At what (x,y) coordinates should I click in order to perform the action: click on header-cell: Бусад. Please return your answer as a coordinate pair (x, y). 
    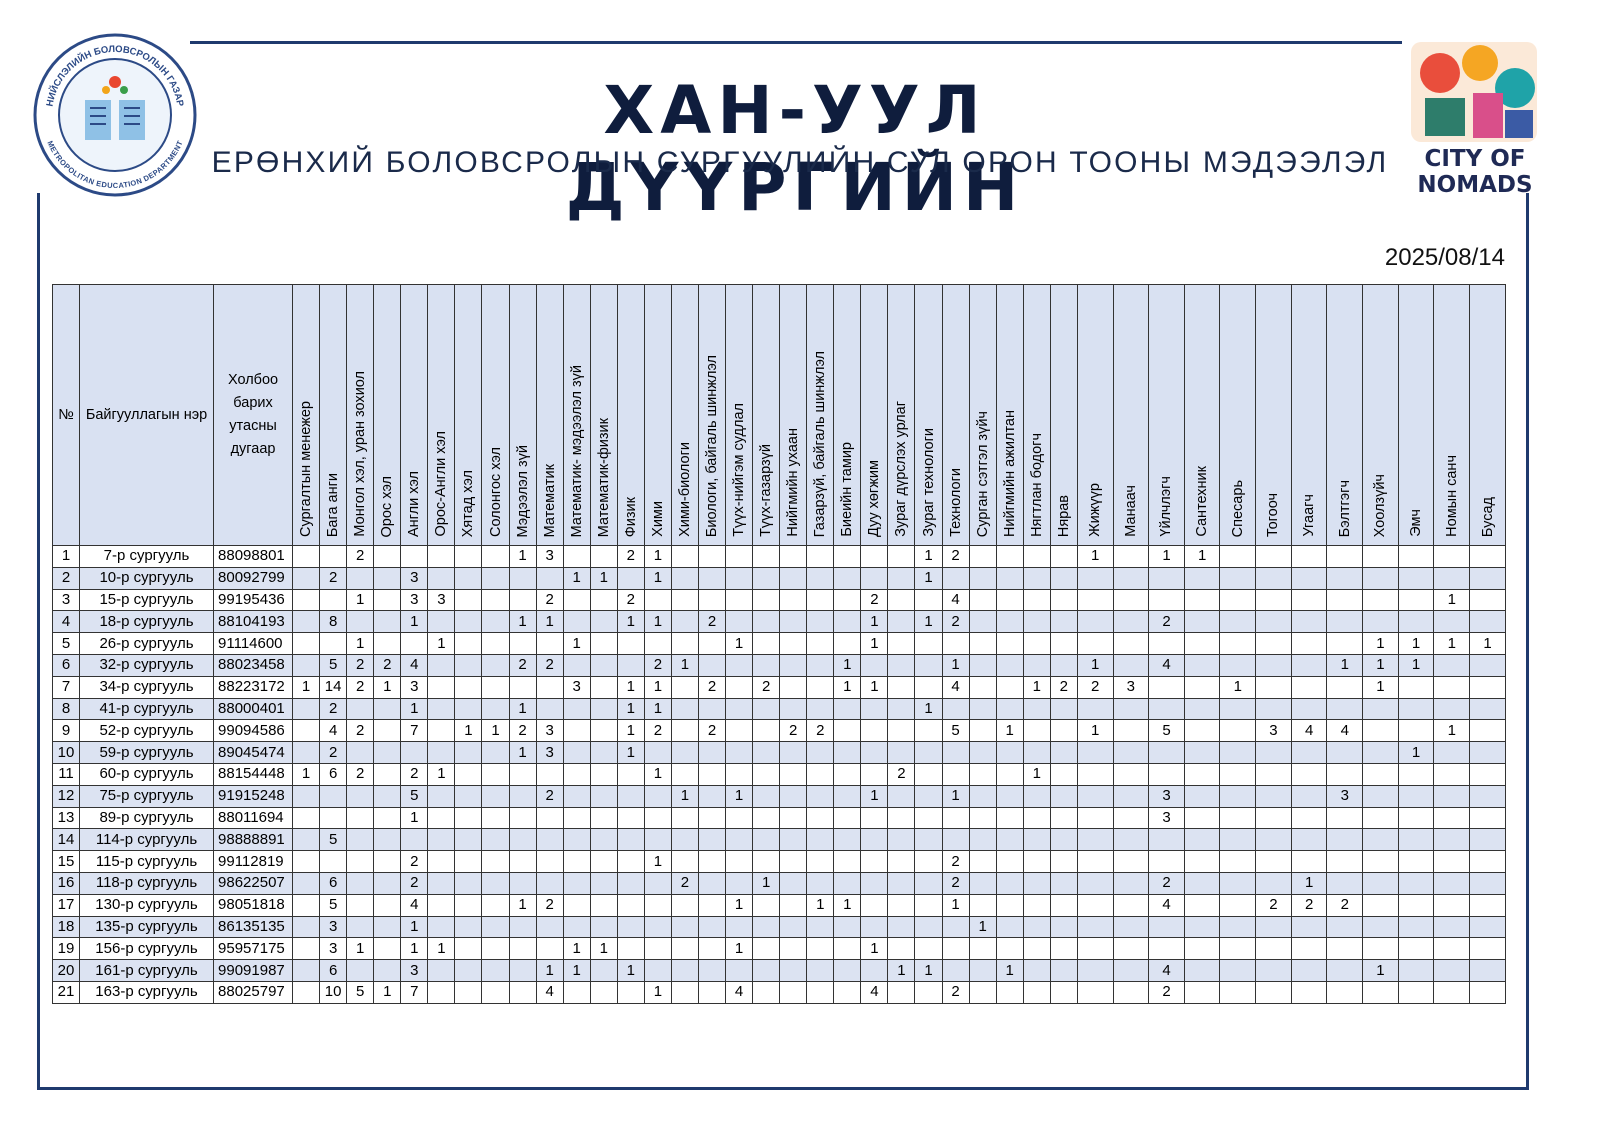
    Looking at the image, I should click on (1487, 415).